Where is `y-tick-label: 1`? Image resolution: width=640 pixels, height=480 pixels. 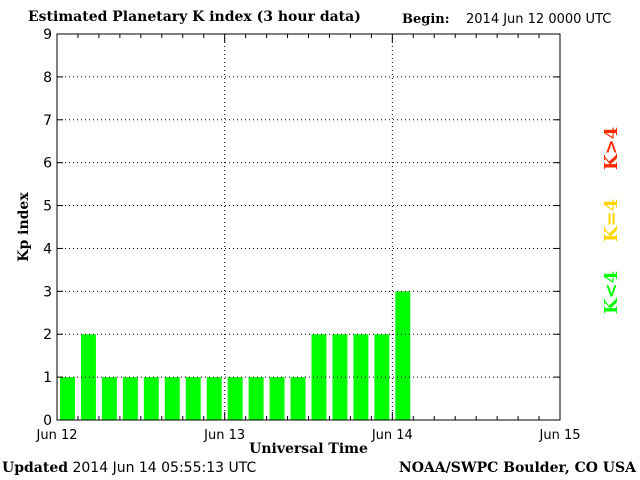
y-tick-label: 1 is located at coordinates (47, 378).